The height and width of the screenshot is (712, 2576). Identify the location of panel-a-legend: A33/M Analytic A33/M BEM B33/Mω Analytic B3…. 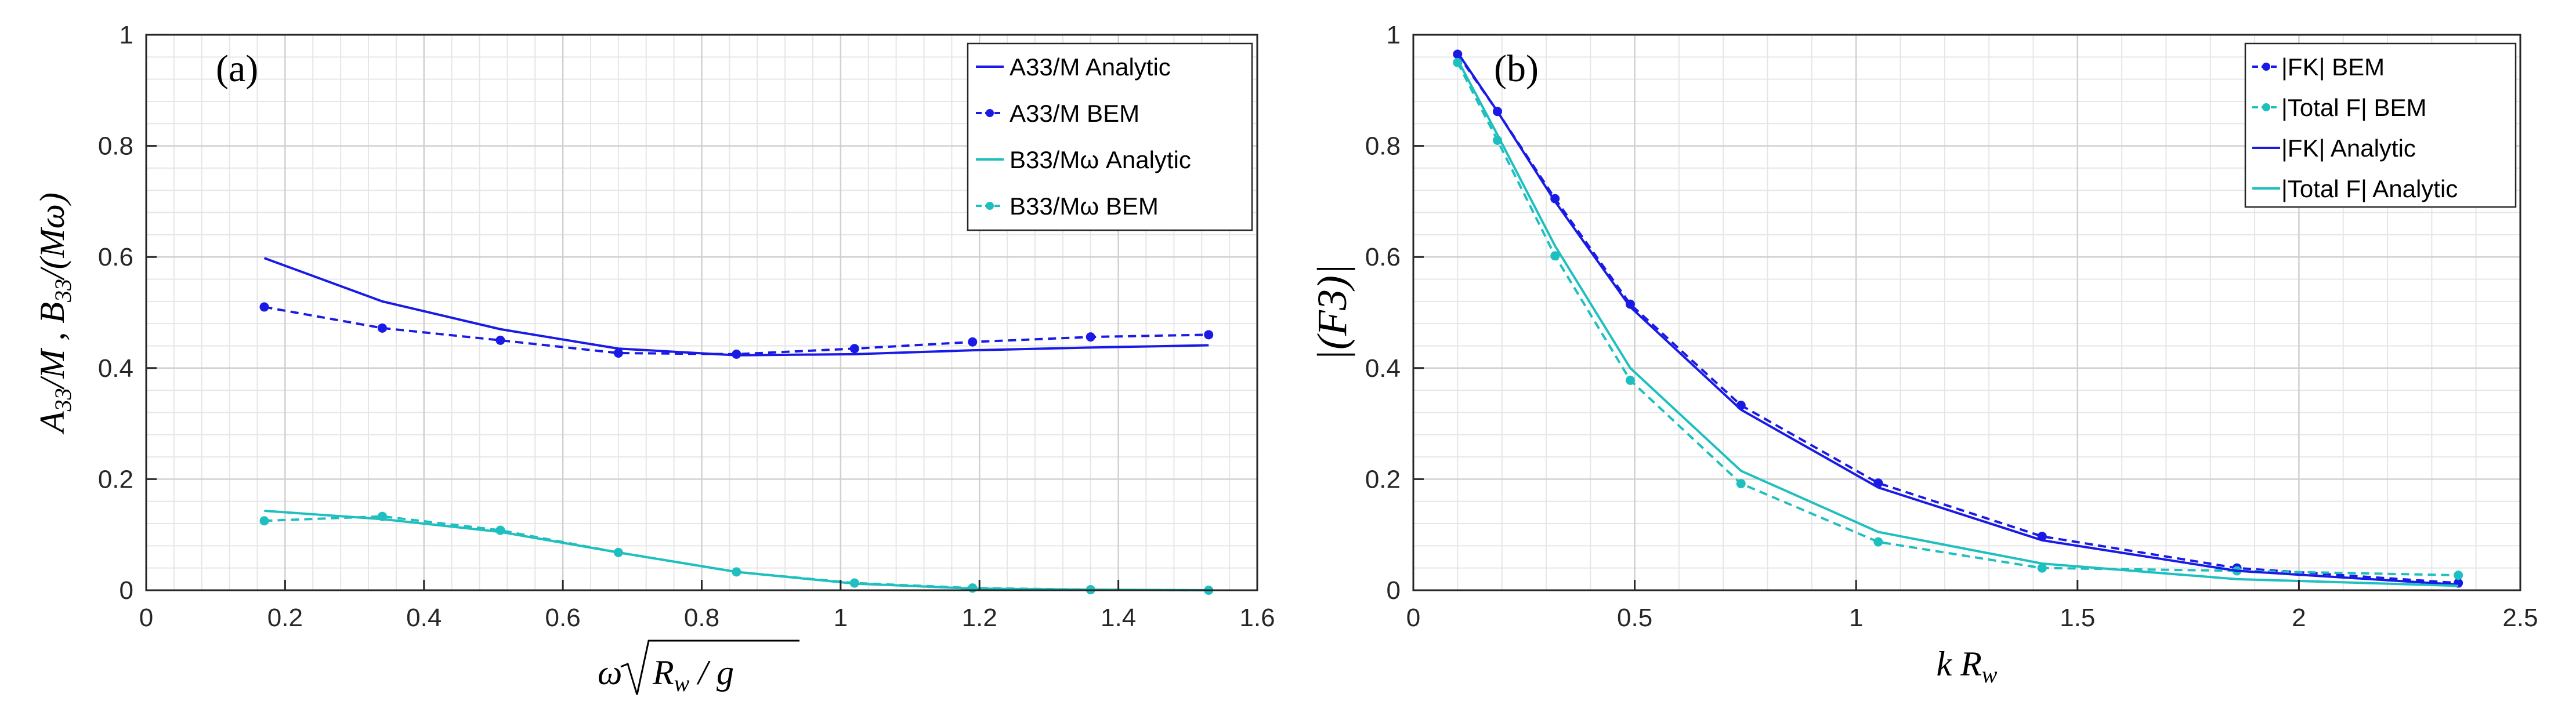
(1110, 137).